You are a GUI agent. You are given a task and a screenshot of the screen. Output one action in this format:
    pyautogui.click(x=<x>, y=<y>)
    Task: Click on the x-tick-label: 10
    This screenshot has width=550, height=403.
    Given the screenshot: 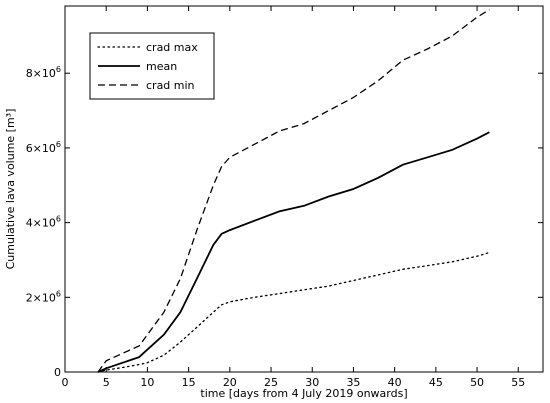 What is the action you would take?
    pyautogui.click(x=147, y=382)
    